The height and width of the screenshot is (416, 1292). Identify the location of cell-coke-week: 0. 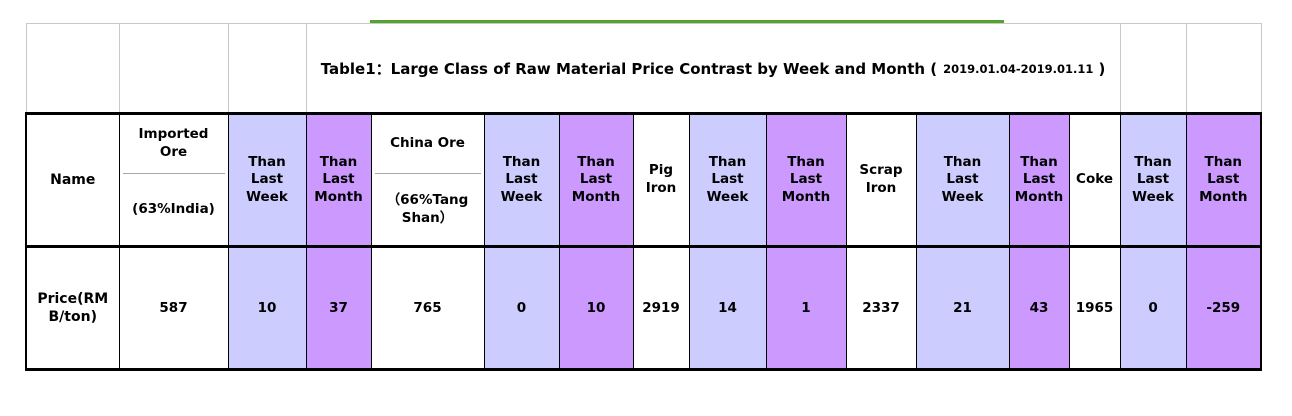
(1153, 308).